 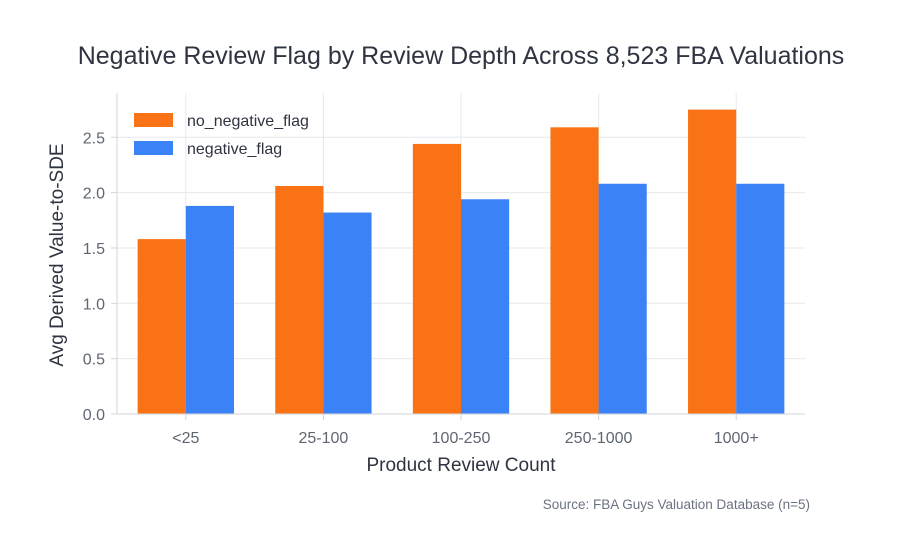 What do you see at coordinates (57, 254) in the screenshot?
I see `y-axis-label: Avg Derived Value-to-SDE` at bounding box center [57, 254].